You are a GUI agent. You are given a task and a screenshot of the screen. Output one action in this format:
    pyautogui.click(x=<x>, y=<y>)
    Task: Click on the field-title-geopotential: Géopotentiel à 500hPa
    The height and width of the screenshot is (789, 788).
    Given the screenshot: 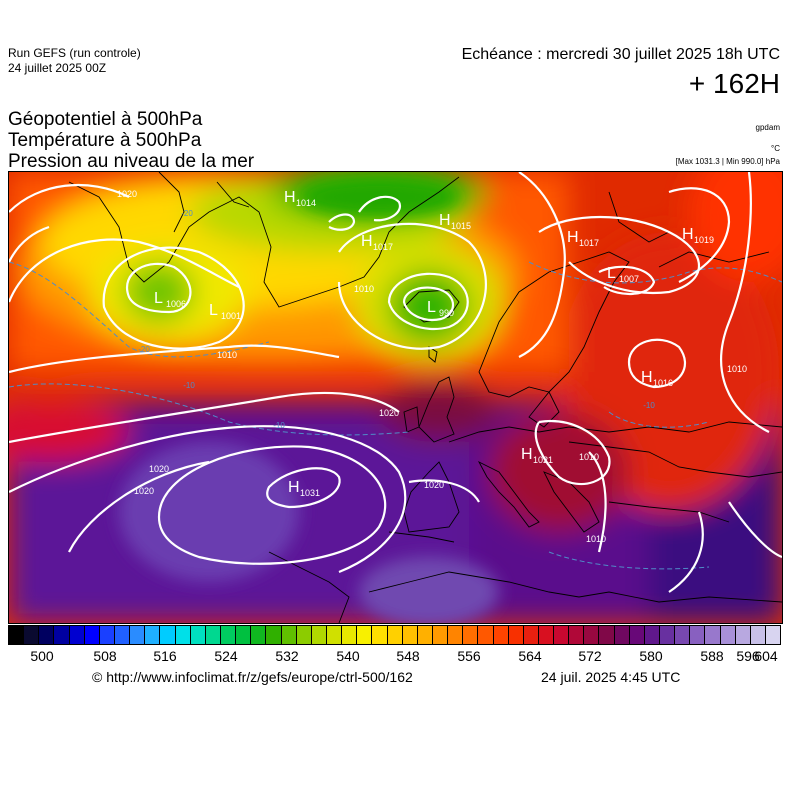 What is the action you would take?
    pyautogui.click(x=105, y=119)
    